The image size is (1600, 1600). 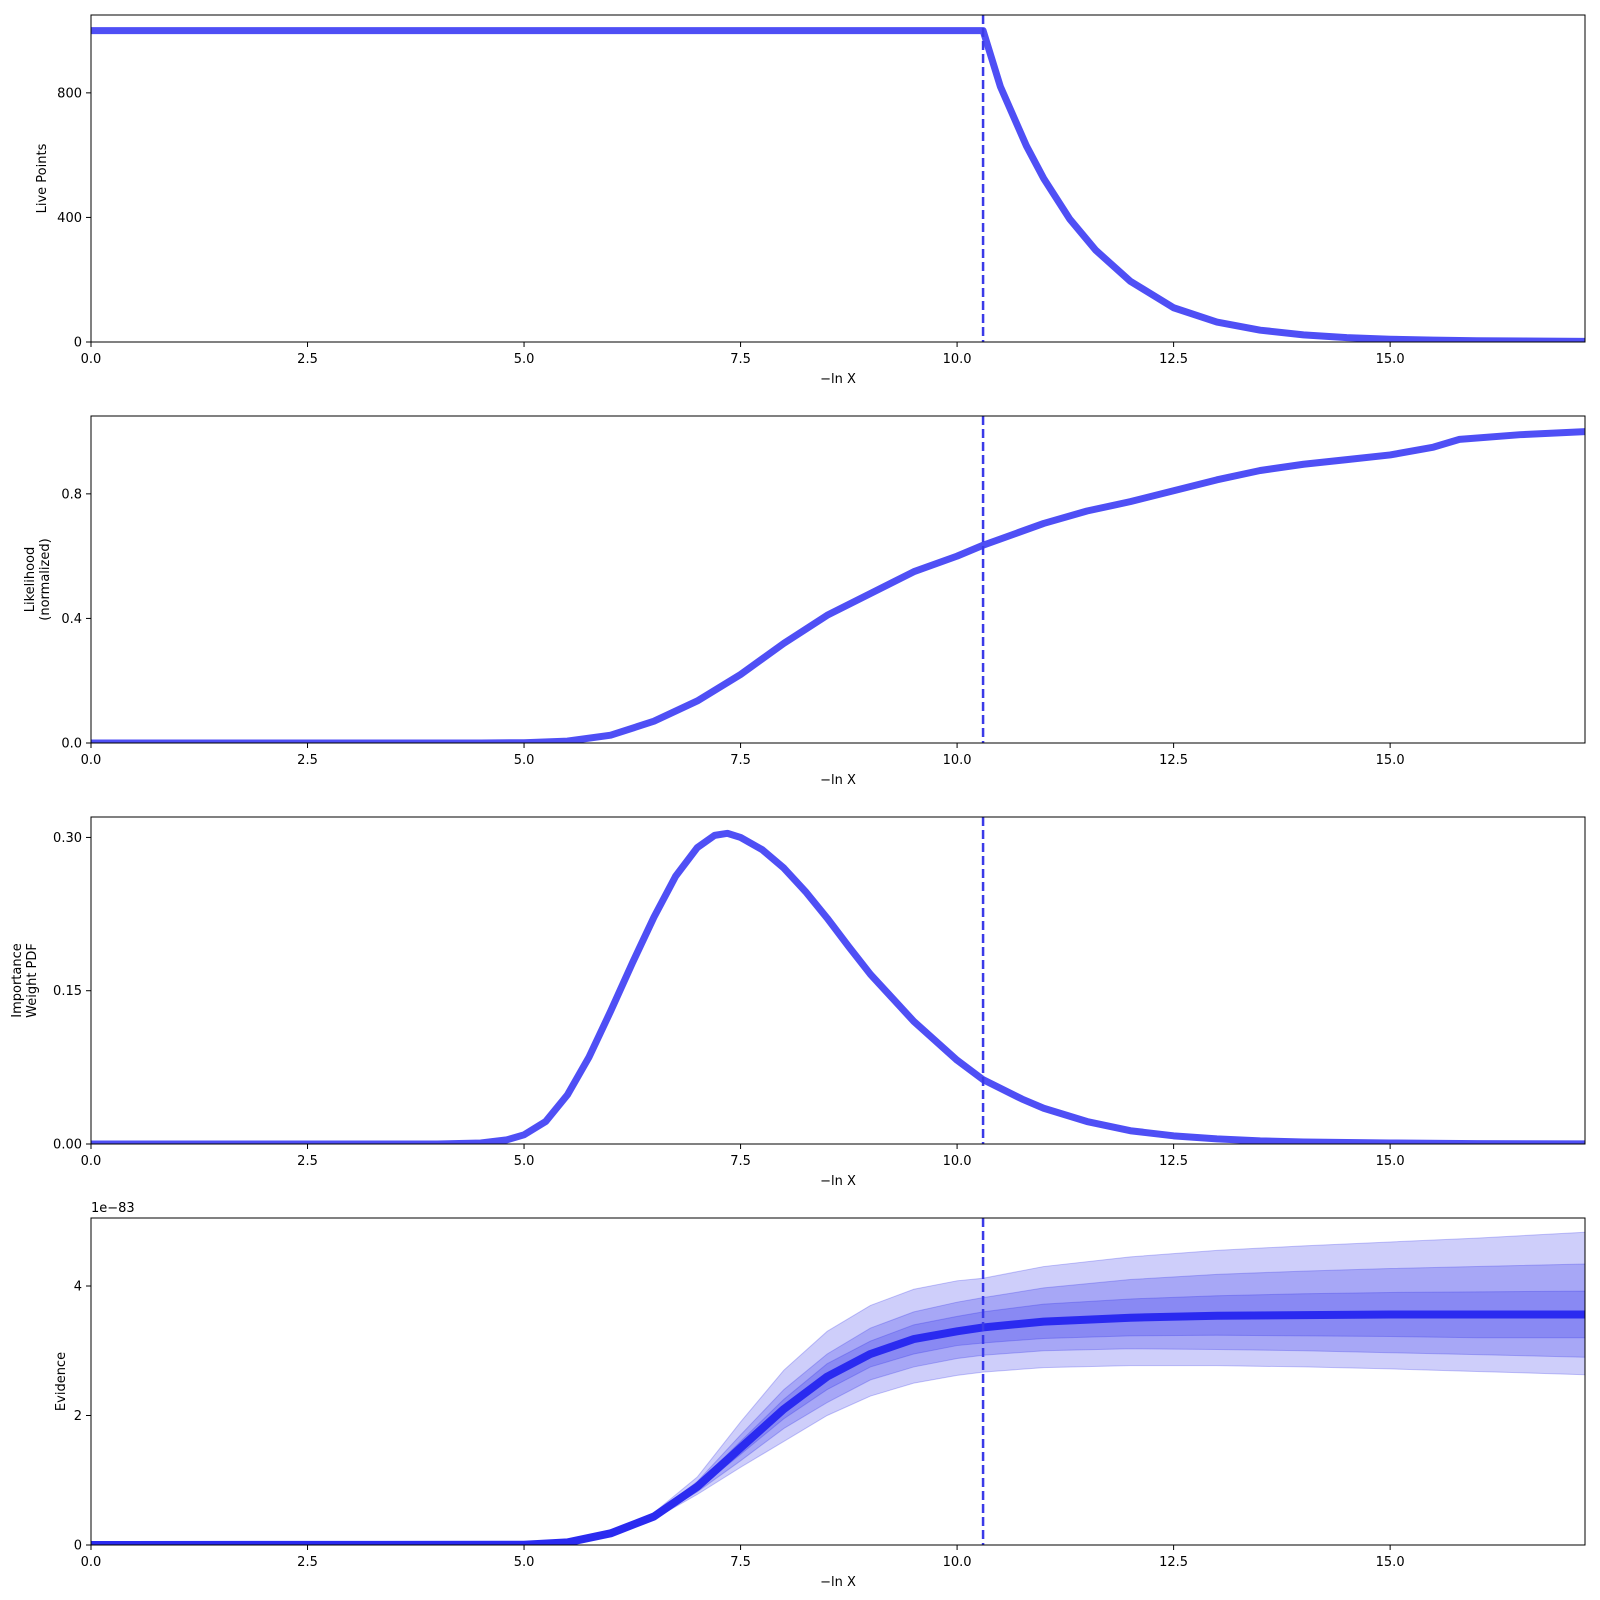 What do you see at coordinates (78, 1286) in the screenshot?
I see `evidence-ytick-label: 4` at bounding box center [78, 1286].